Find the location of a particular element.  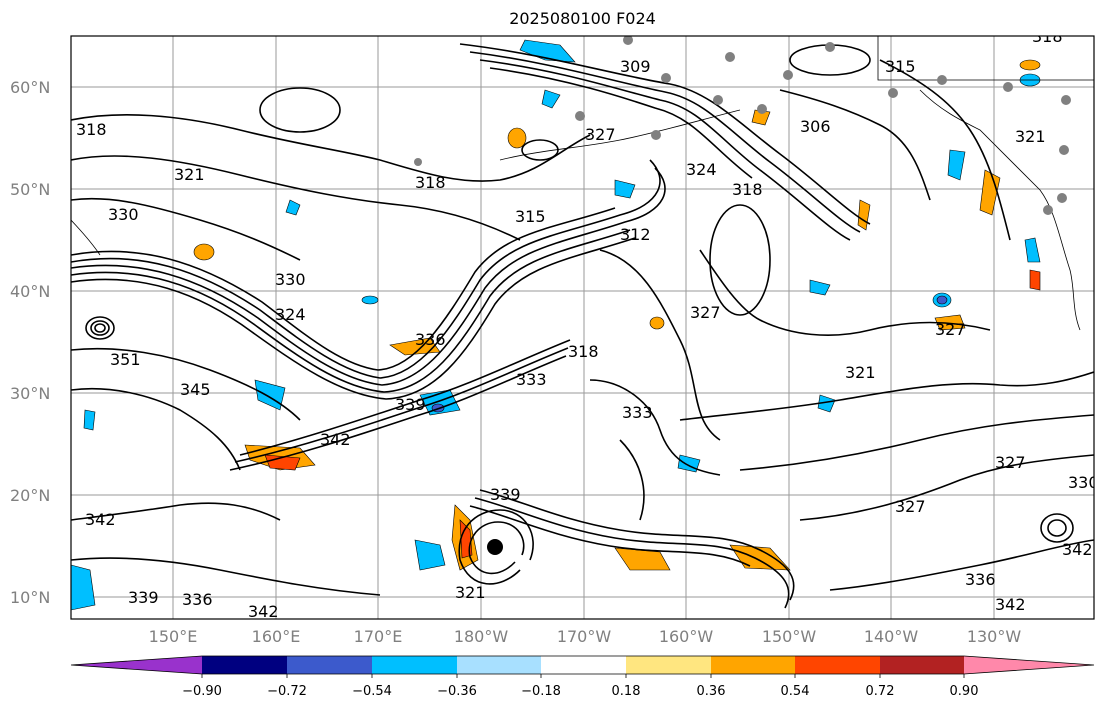

lon-label-160w: 160°W is located at coordinates (686, 636).